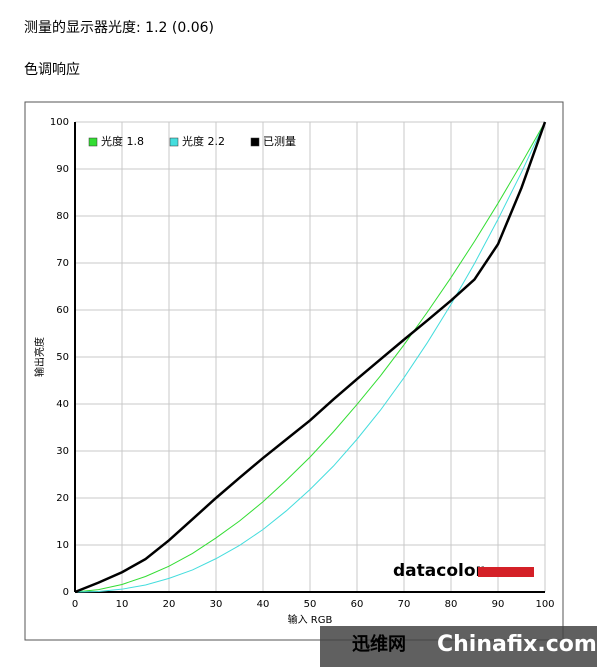 The height and width of the screenshot is (667, 597). What do you see at coordinates (544, 604) in the screenshot?
I see `x-tick-label: 100` at bounding box center [544, 604].